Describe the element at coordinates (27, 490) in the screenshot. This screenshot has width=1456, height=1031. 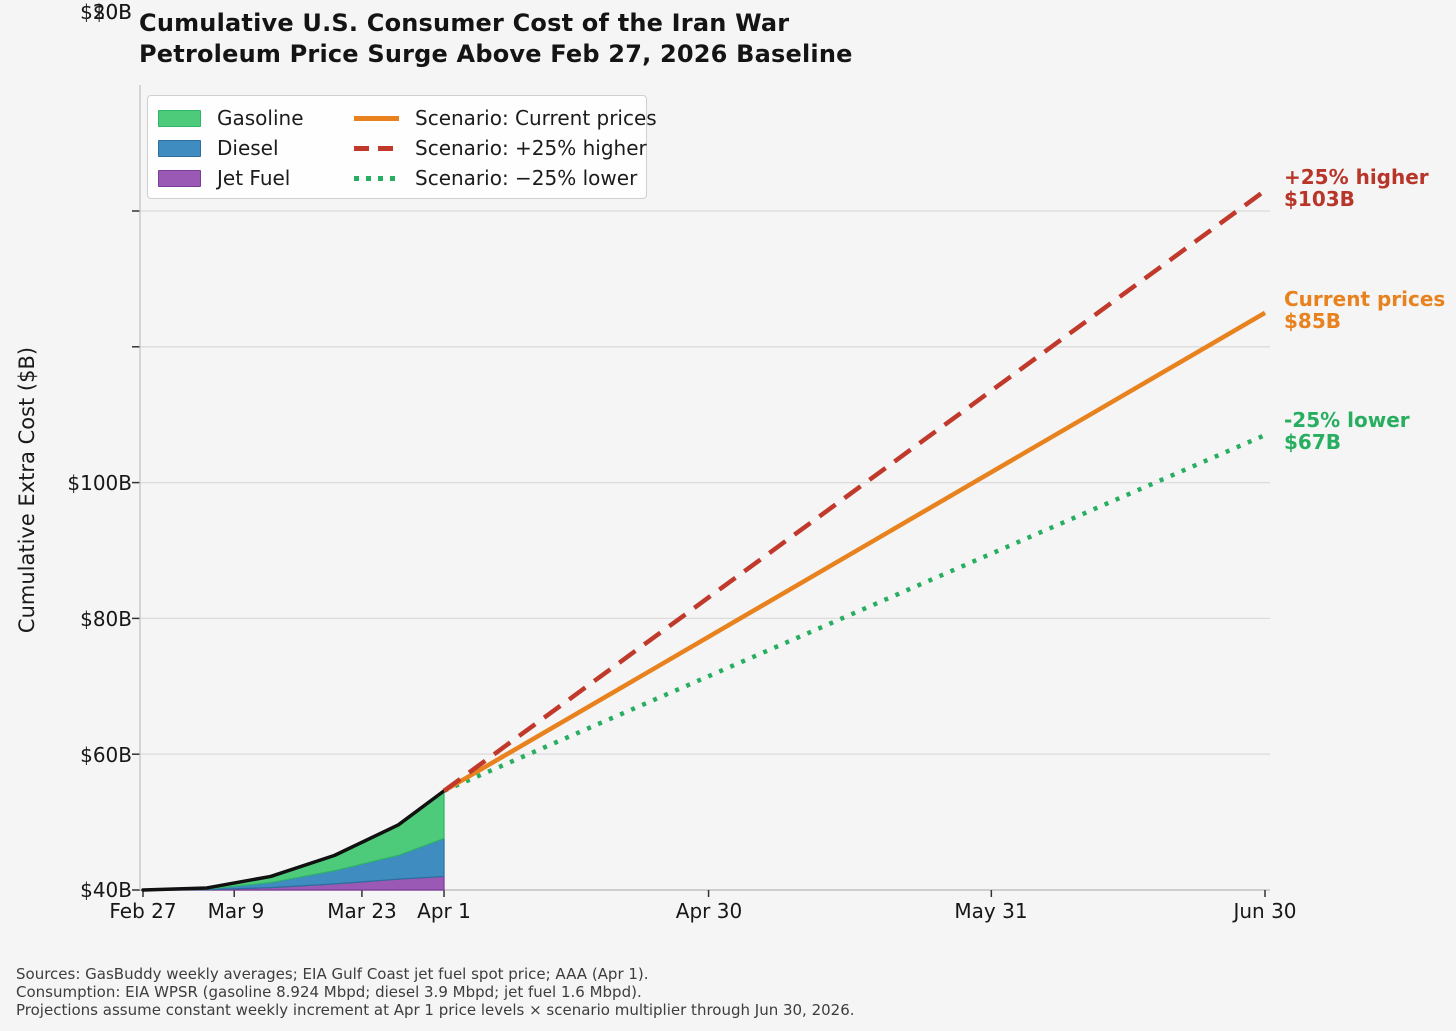
I see `y-axis-label: Cumulative Extra Cost ($B)` at that location.